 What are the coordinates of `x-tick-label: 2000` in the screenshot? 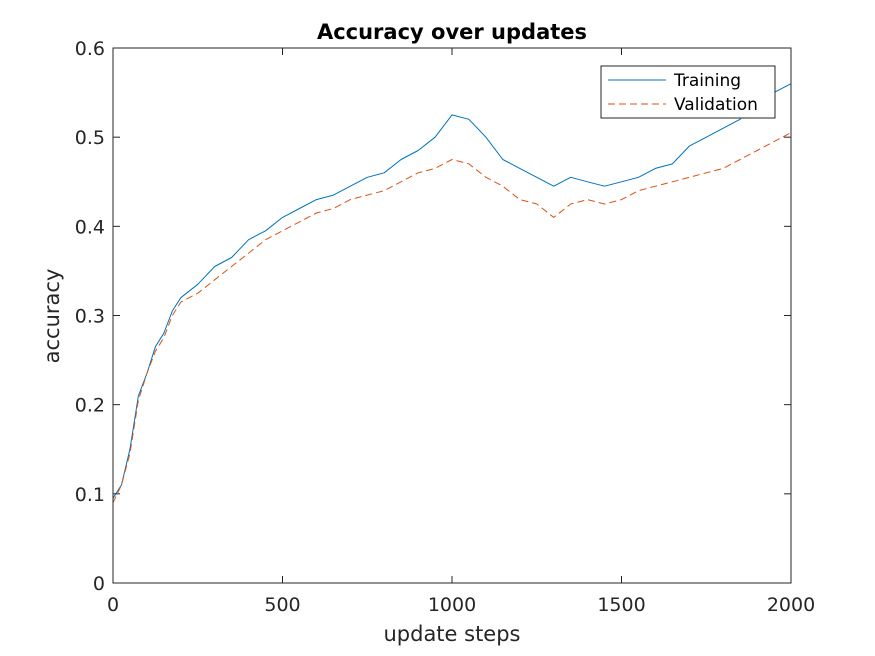 It's located at (791, 605).